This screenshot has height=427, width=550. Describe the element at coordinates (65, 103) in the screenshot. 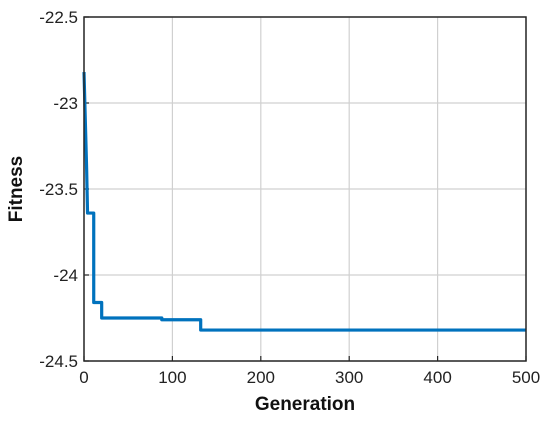

I see `y-tick-label: -23` at that location.